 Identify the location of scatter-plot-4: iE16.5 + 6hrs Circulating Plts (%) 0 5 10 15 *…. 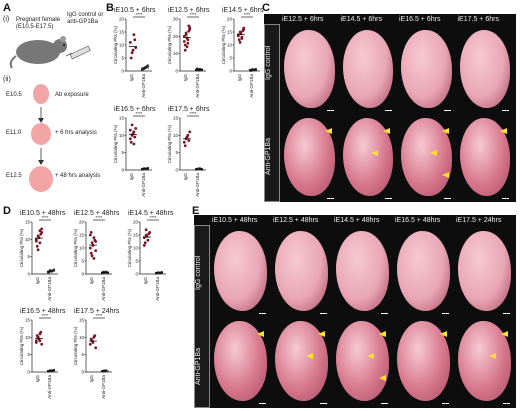
(138, 154).